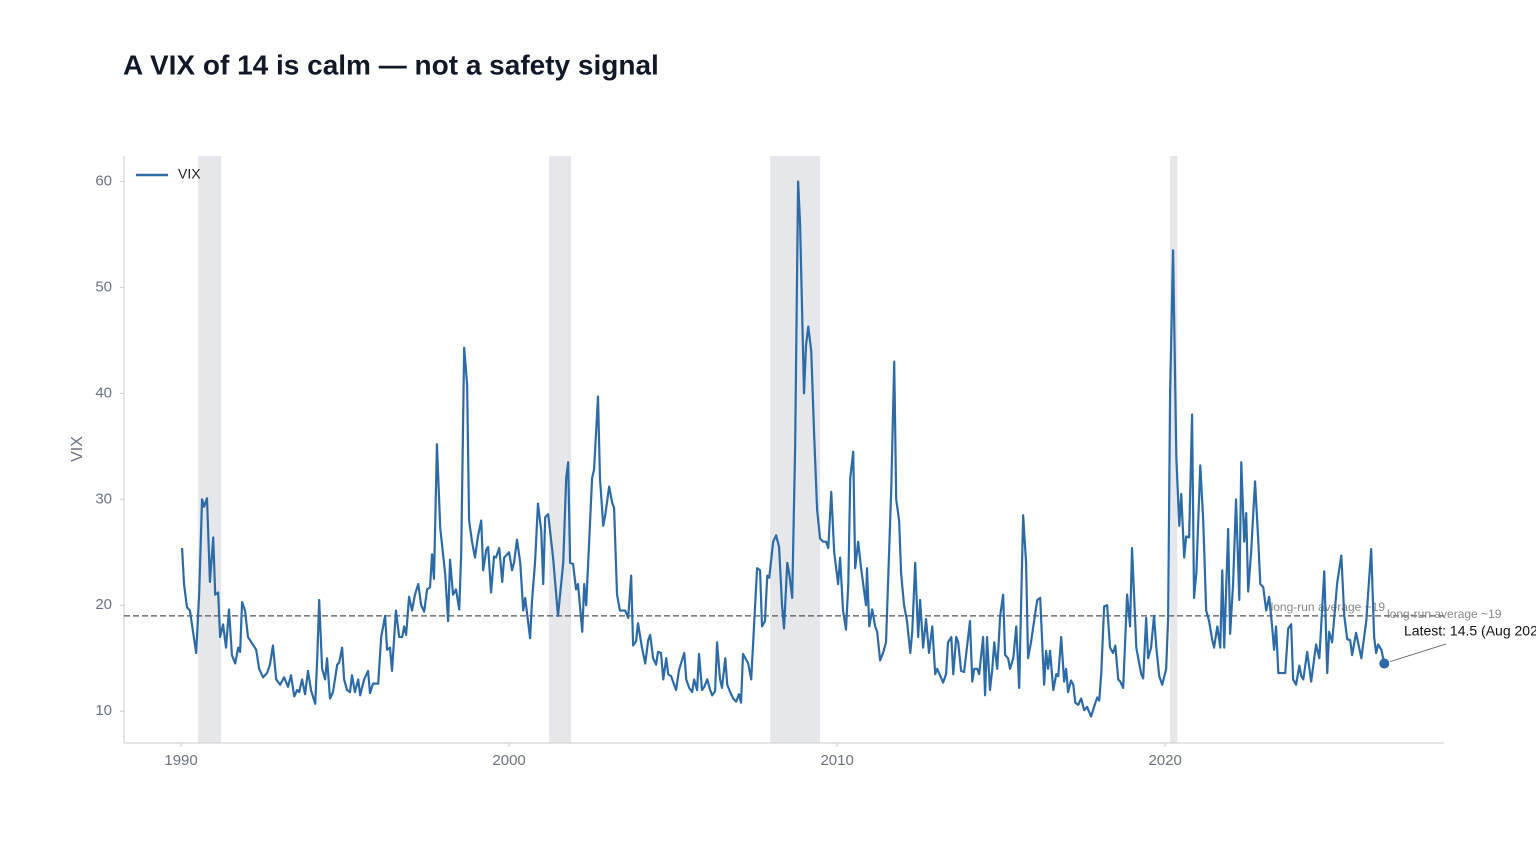  I want to click on y-tick-label: 30, so click(103, 498).